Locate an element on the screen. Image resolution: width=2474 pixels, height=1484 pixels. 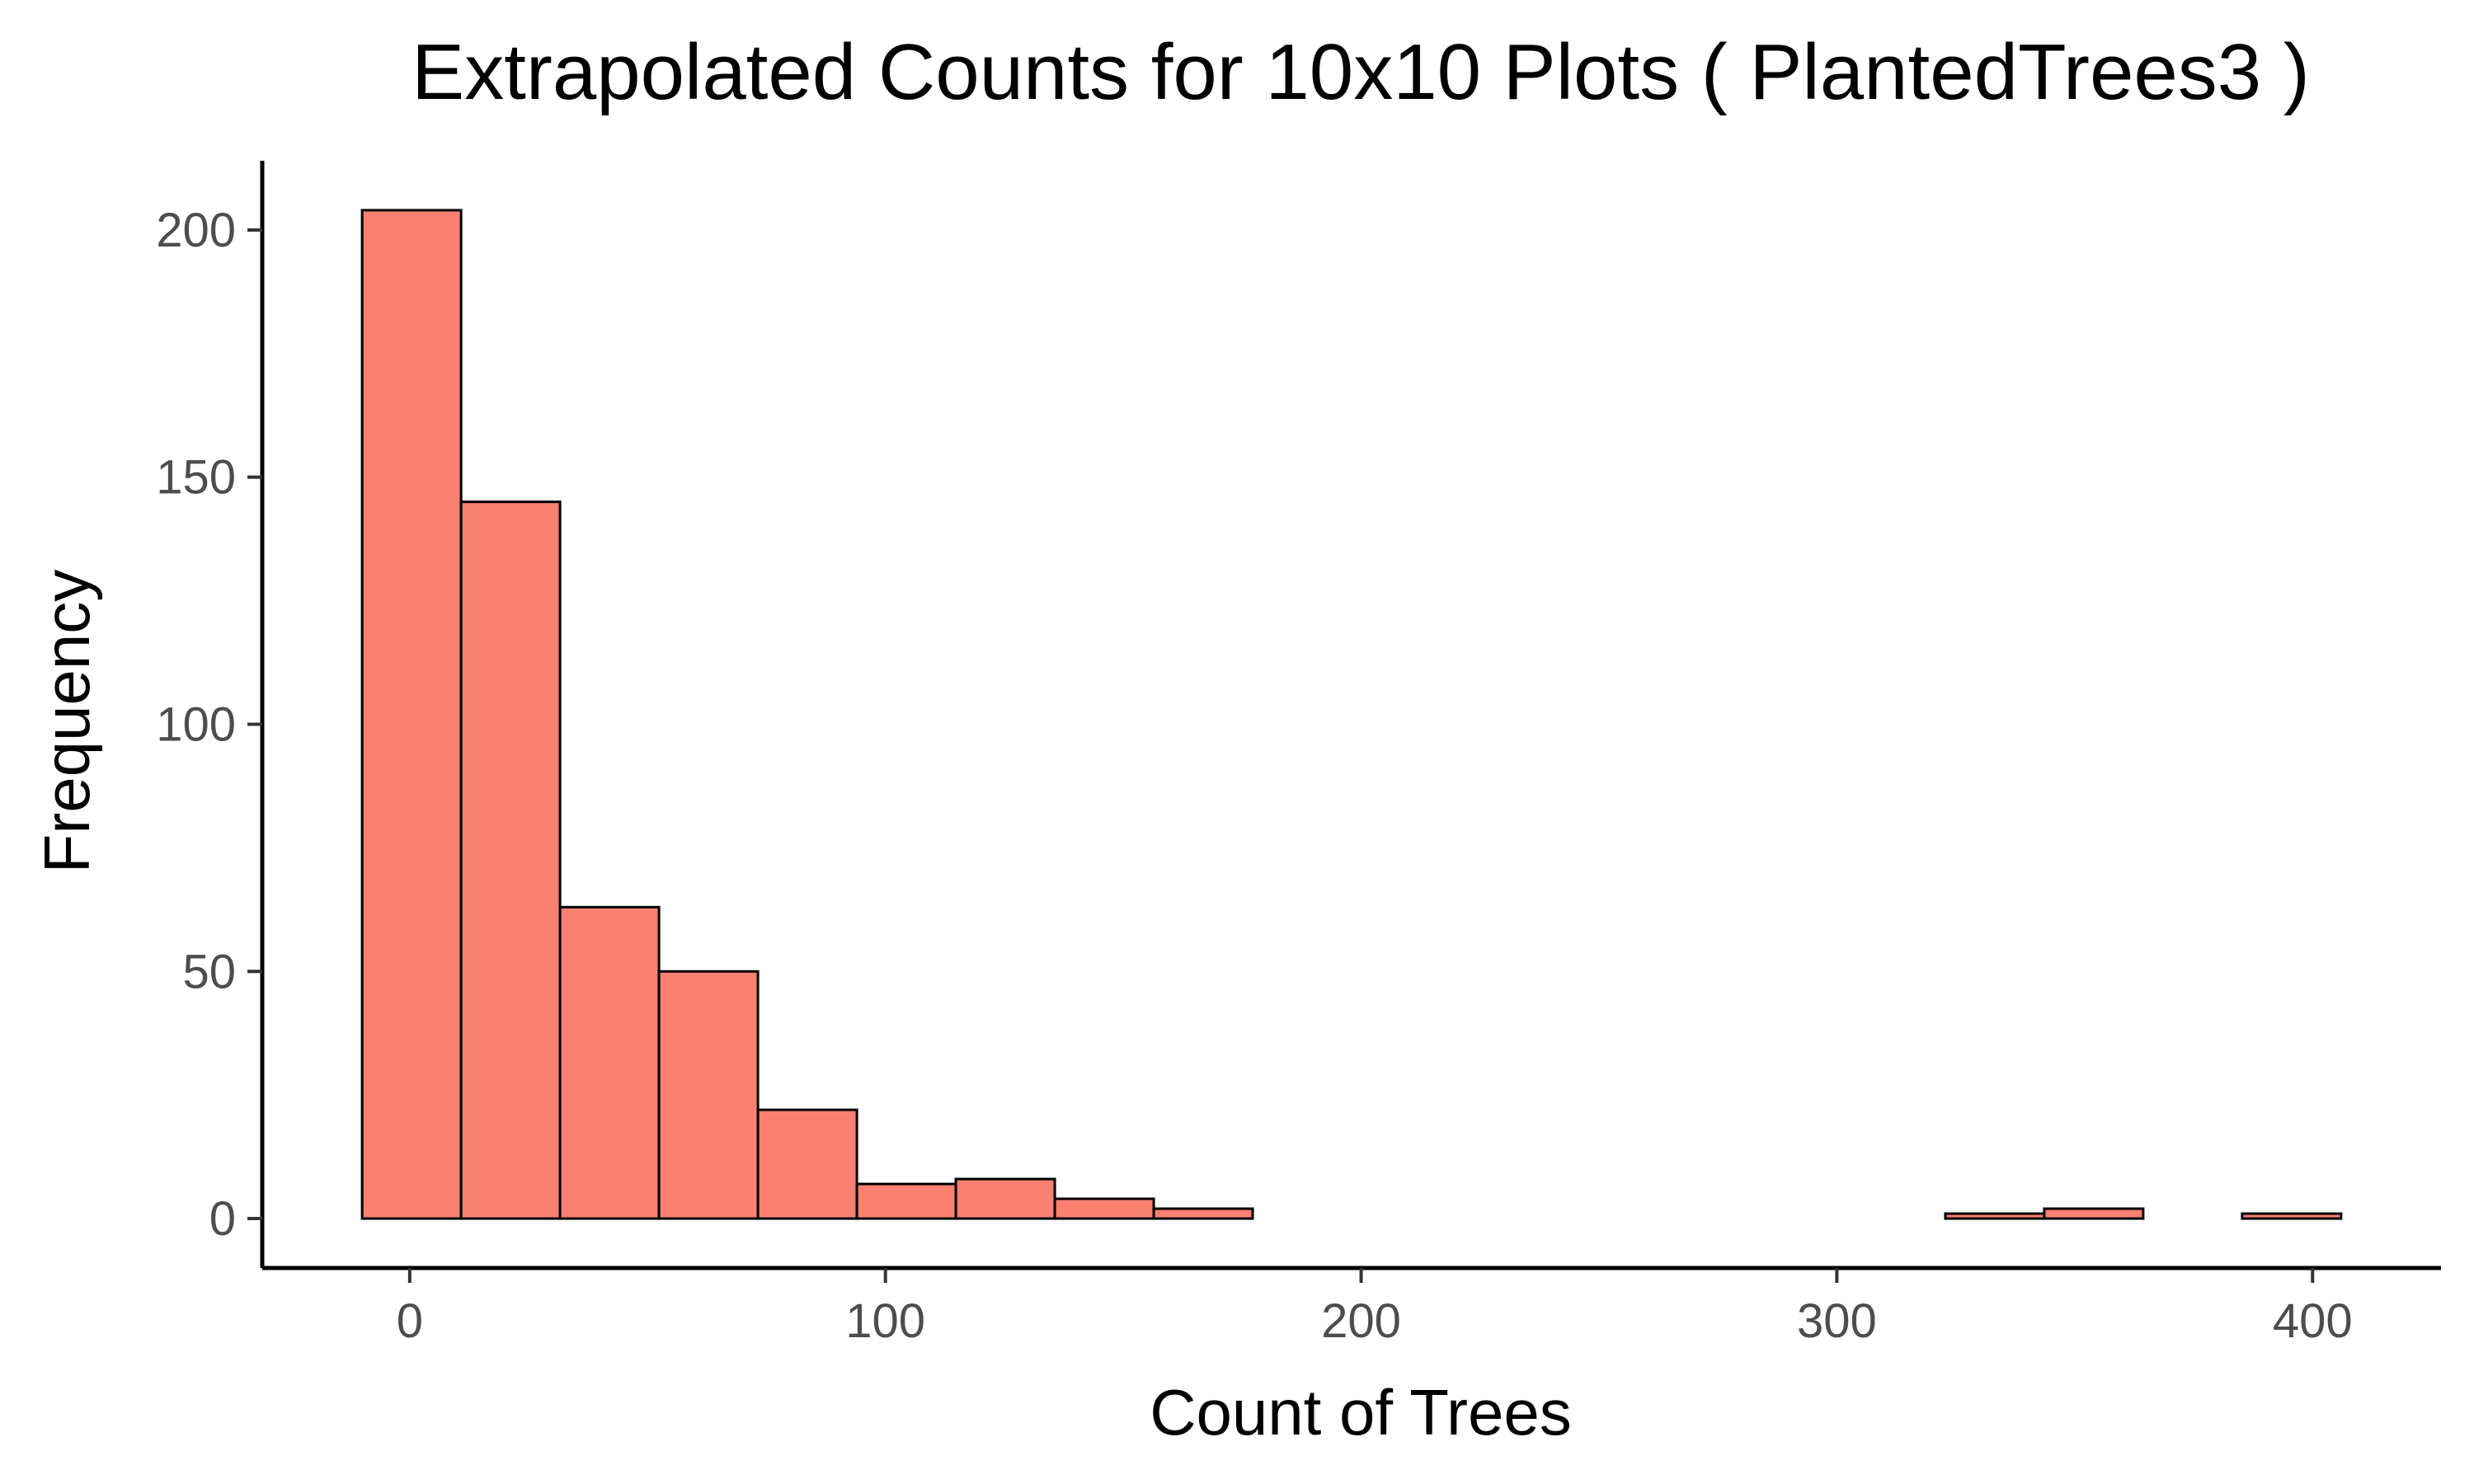
y-tick-label-150: 150 is located at coordinates (196, 478).